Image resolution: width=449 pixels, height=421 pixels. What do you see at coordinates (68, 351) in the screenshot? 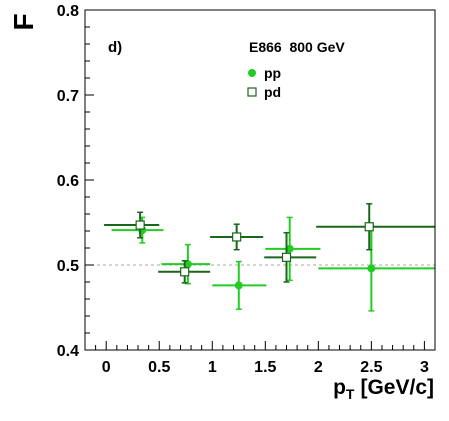
I see `y-tick-label: 0.4` at bounding box center [68, 351].